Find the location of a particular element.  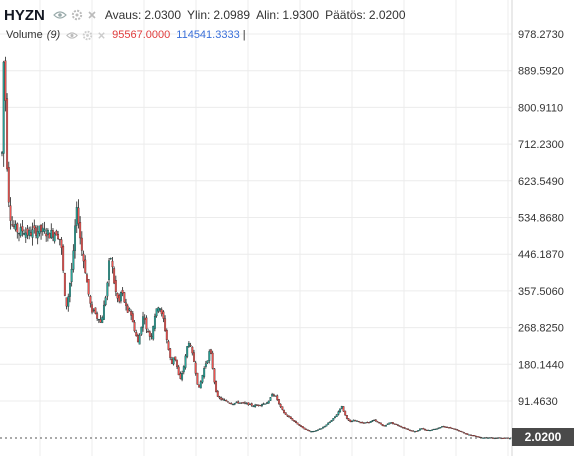

close-field: Päätös: 2.0200 is located at coordinates (365, 15).